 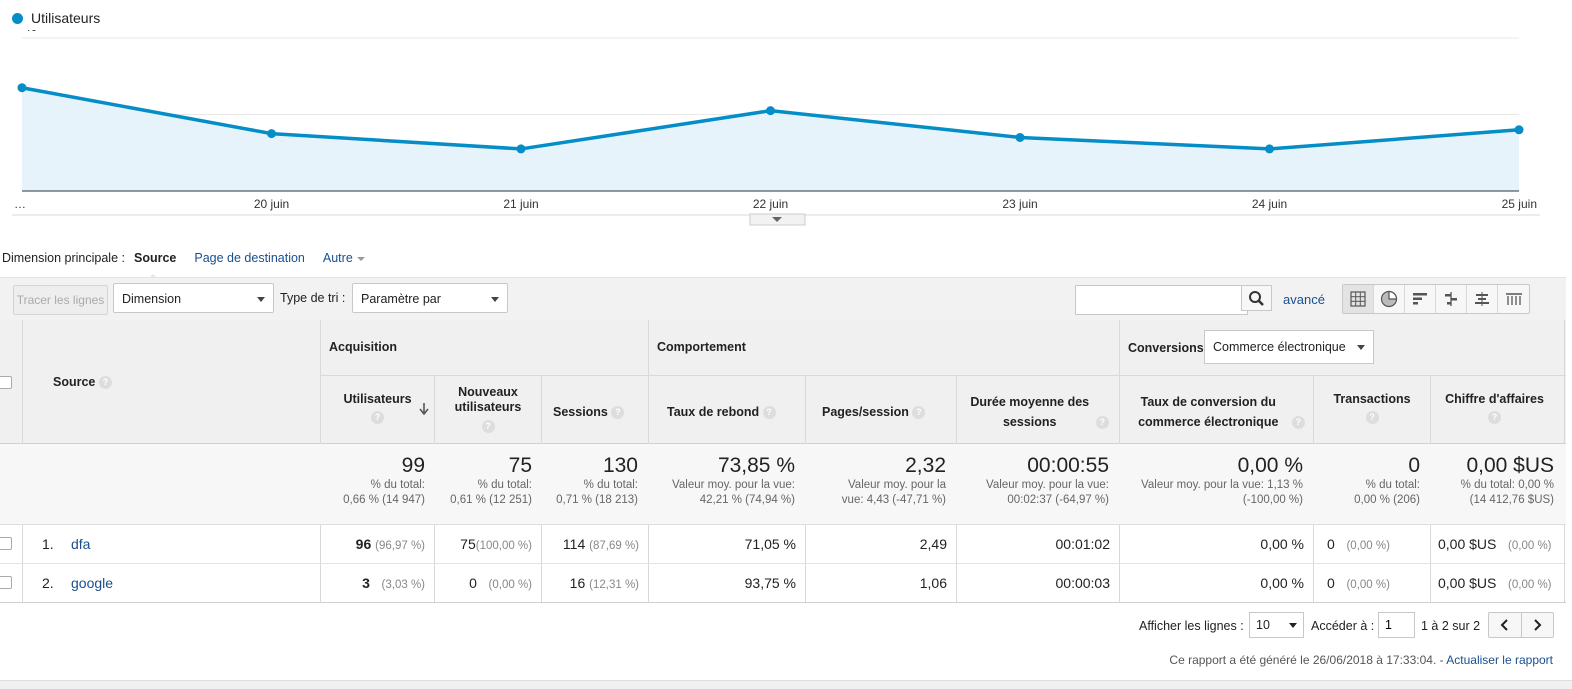 I want to click on revenue-column-header: Chiffre d'affaires ?, so click(x=1494, y=408).